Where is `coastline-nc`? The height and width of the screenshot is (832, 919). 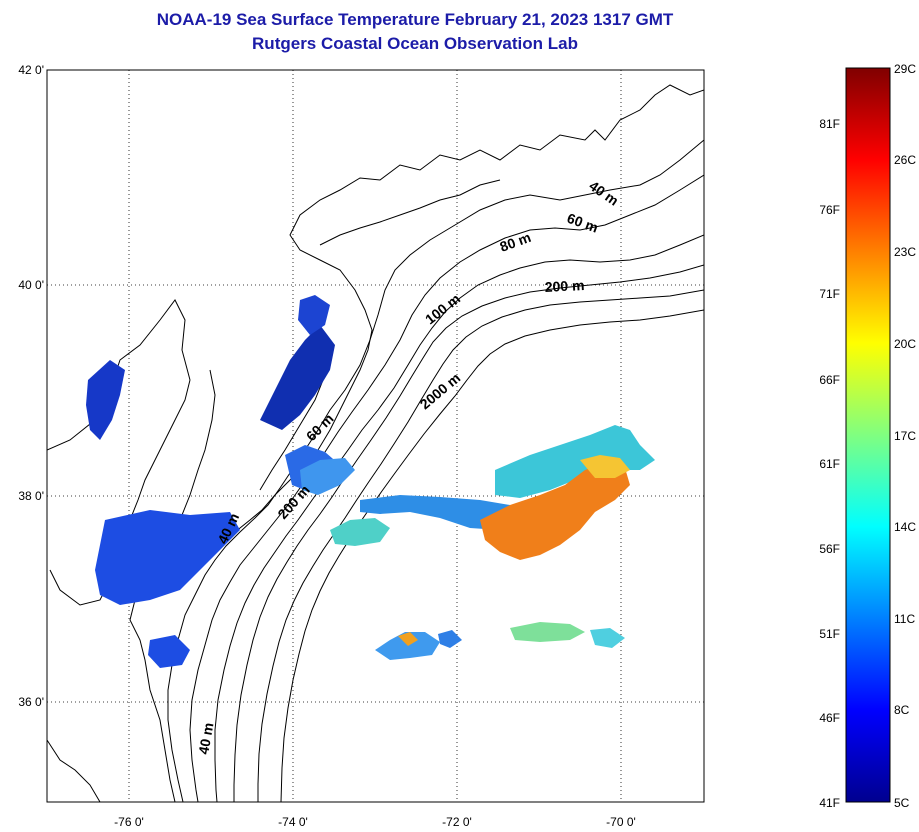
coastline-nc is located at coordinates (74, 770).